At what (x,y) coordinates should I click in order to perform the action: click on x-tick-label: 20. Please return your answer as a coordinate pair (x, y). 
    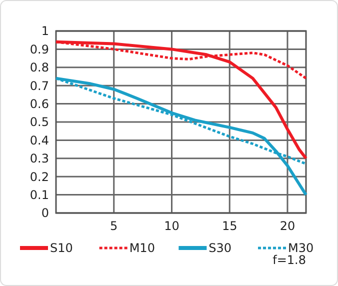
    Looking at the image, I should click on (288, 226).